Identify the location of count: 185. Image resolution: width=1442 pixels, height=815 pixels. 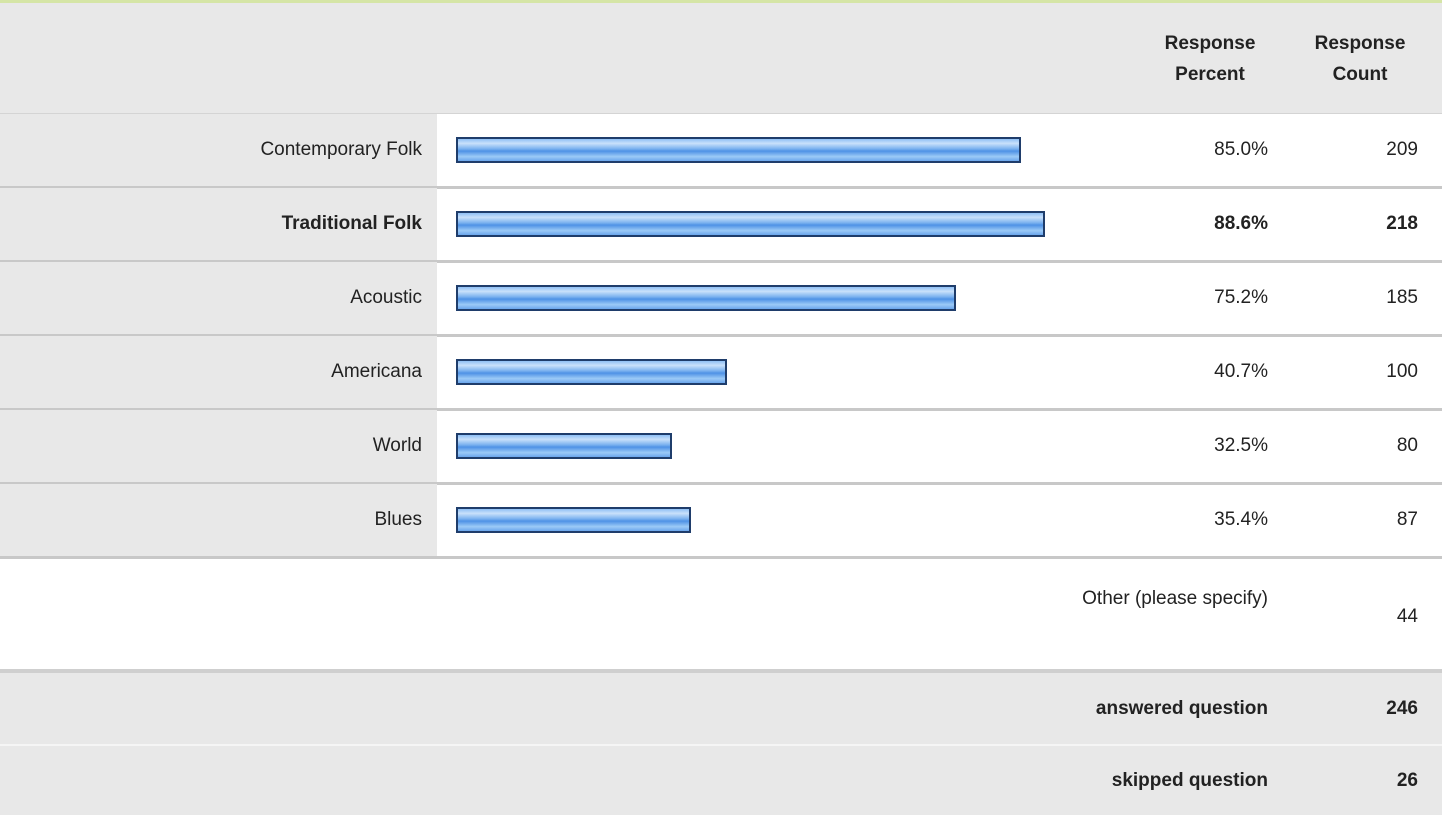
(1402, 297).